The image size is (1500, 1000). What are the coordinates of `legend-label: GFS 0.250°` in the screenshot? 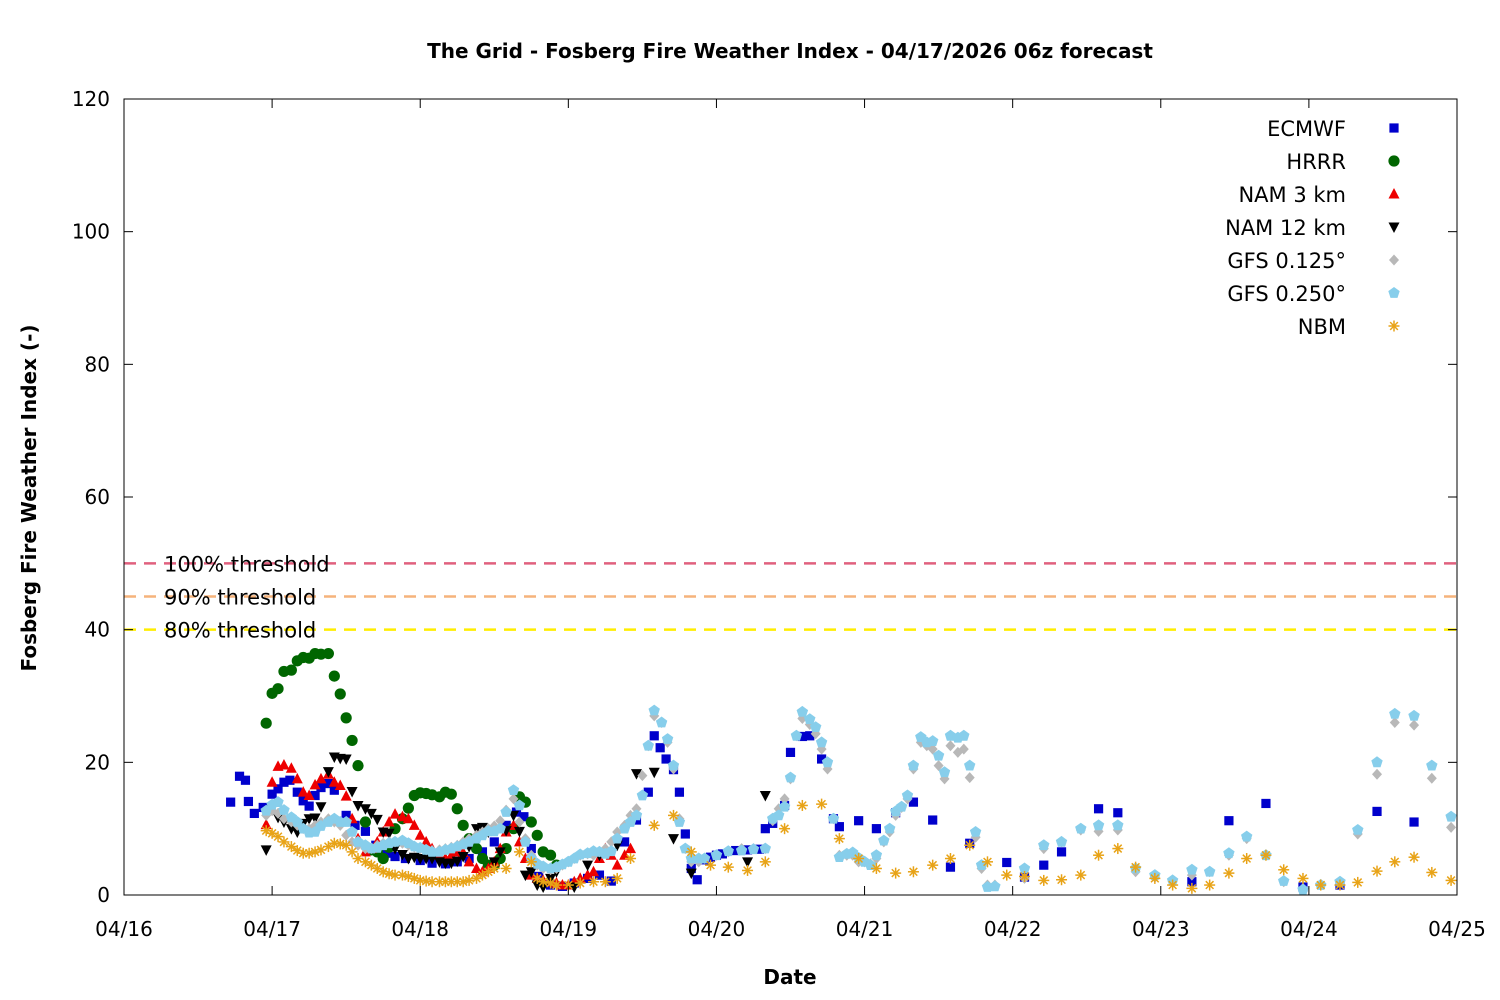 It's located at (1286, 294).